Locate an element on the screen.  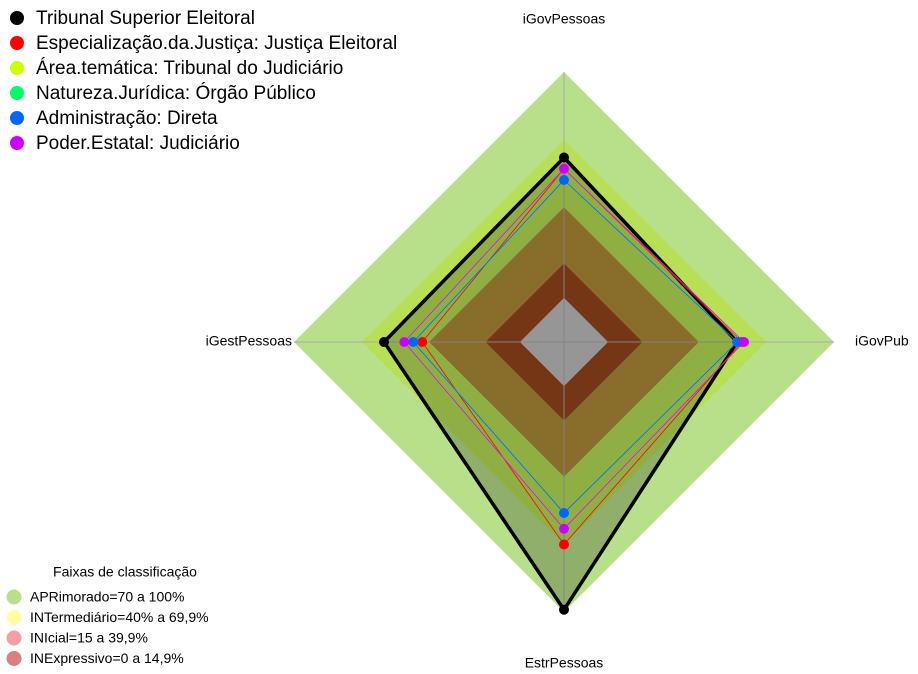
band-legend-label: APRimorado=70 a 100% is located at coordinates (107, 597).